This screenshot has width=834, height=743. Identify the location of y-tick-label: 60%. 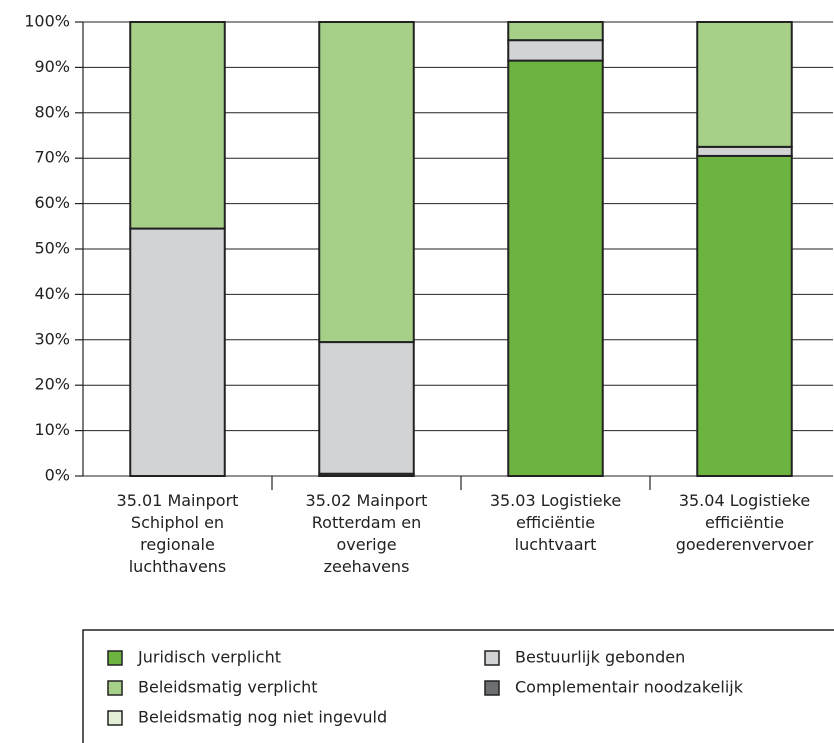
(52, 202).